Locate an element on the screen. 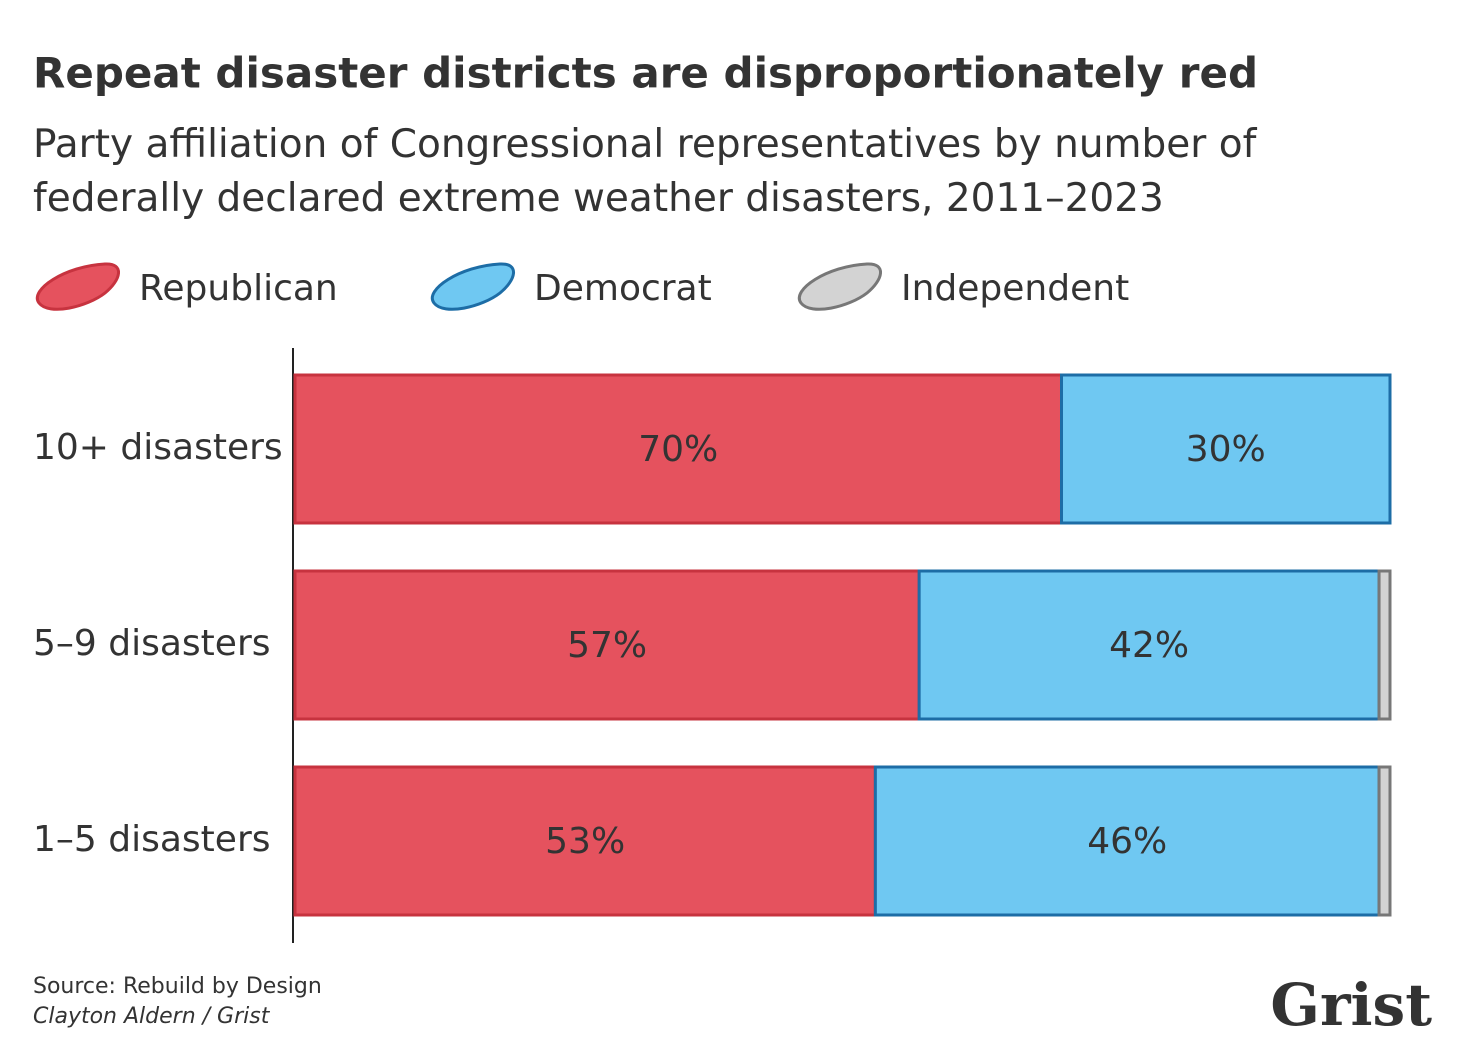 Image resolution: width=1459 pixels, height=1054 pixels. value-label: 42% is located at coordinates (1149, 645).